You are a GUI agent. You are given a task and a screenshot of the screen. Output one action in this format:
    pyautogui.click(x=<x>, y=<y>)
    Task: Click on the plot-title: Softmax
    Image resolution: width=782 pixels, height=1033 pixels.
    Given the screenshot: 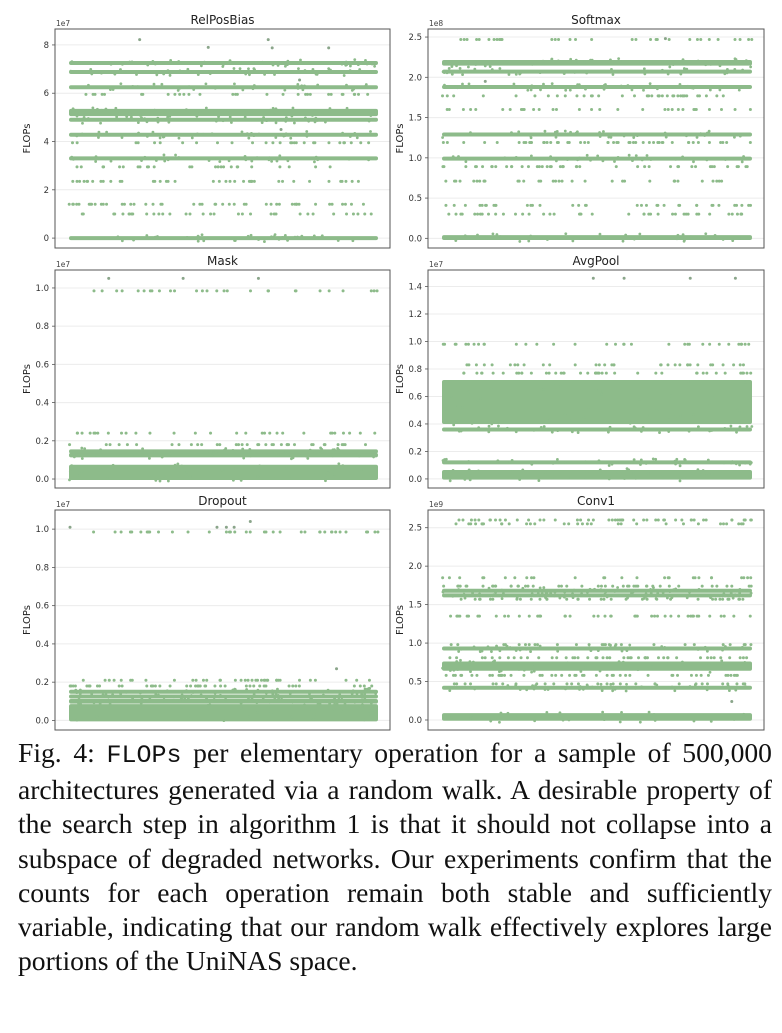 What is the action you would take?
    pyautogui.click(x=596, y=20)
    